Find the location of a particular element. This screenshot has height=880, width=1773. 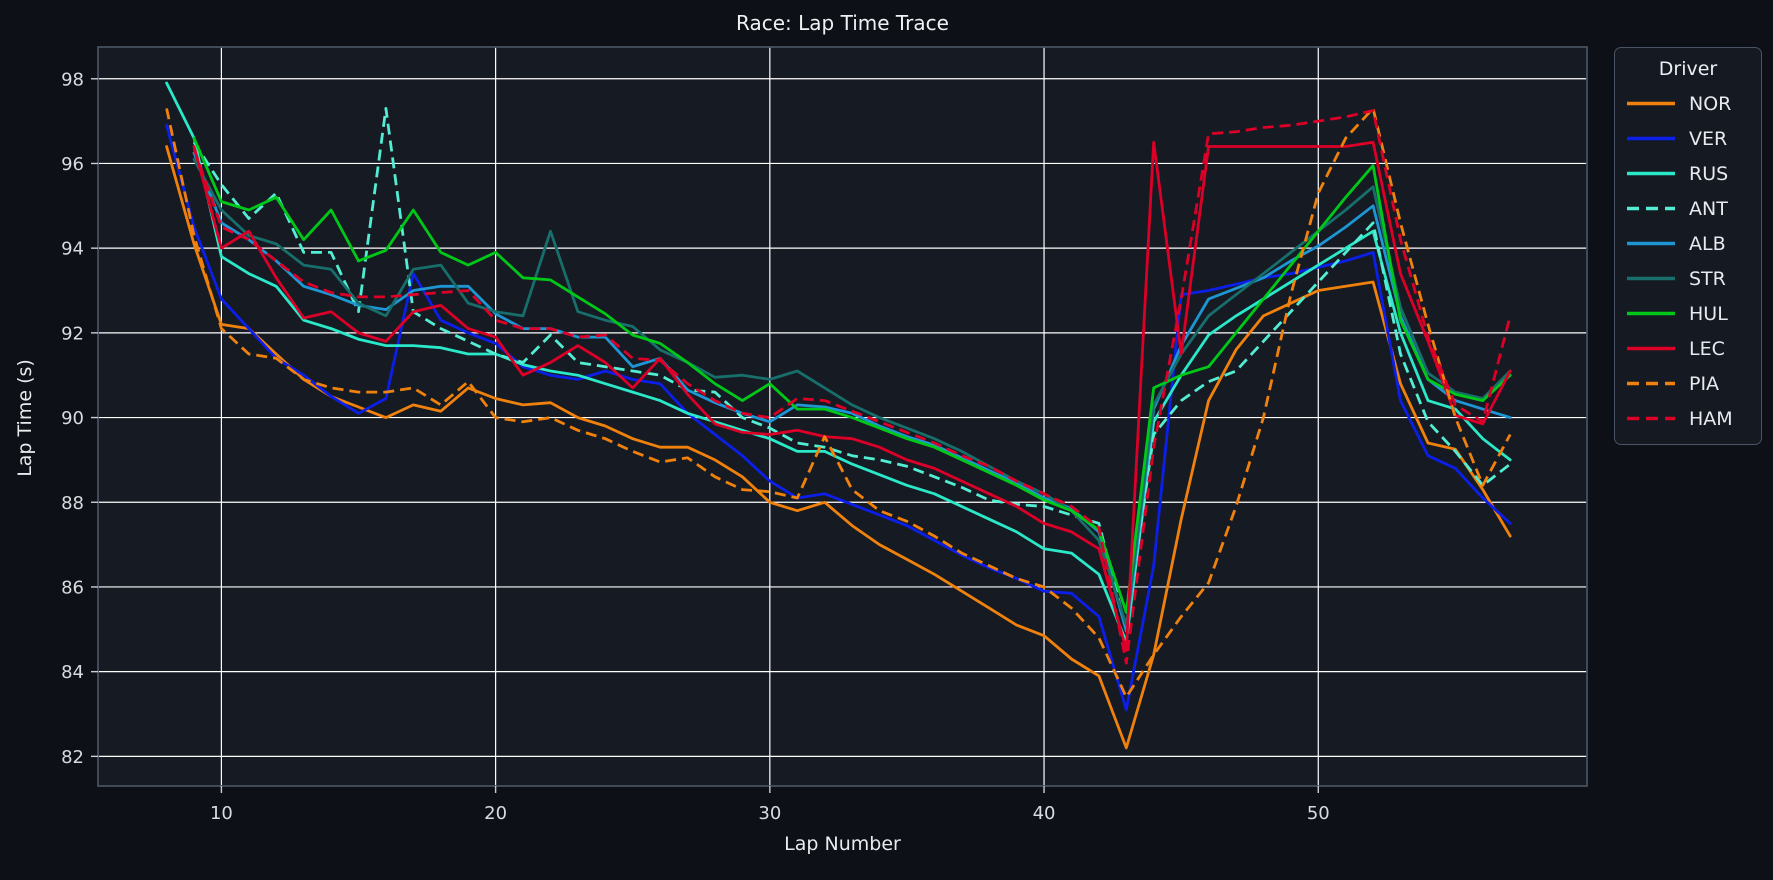

legend-item-STR: STR is located at coordinates (1688, 278).